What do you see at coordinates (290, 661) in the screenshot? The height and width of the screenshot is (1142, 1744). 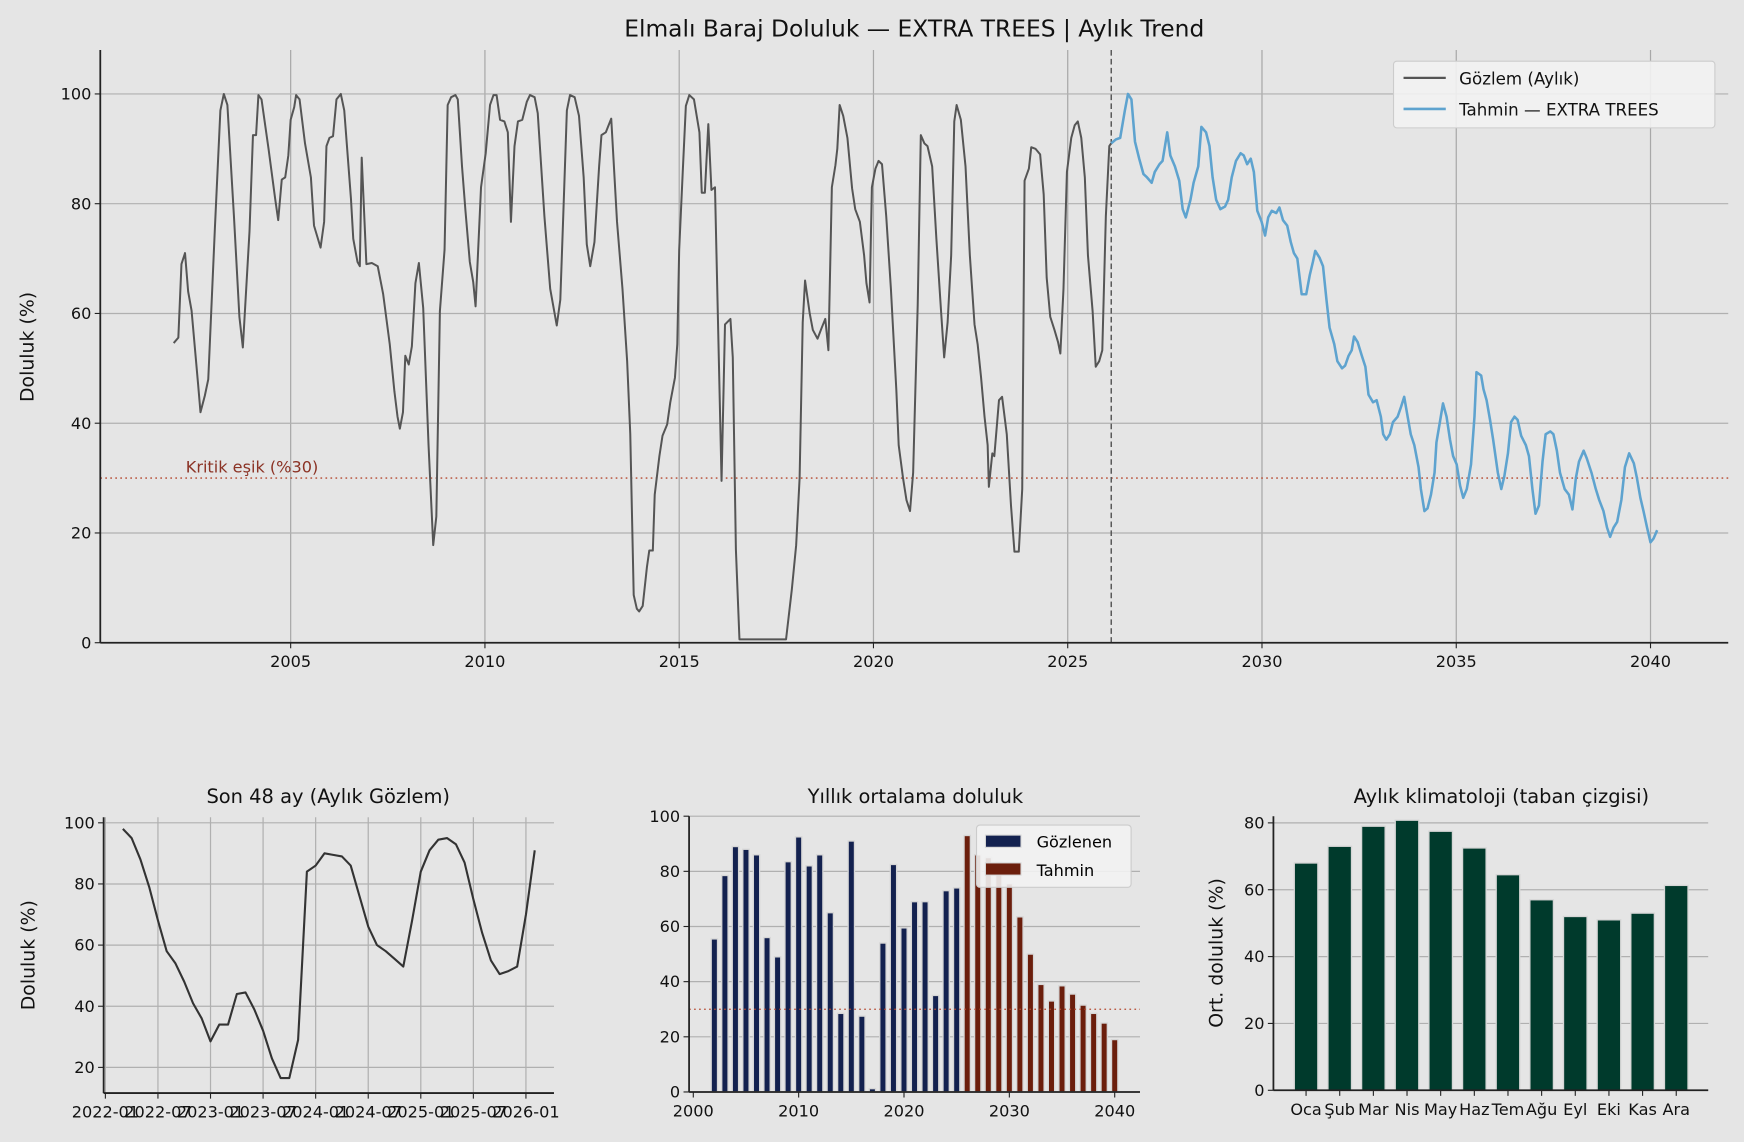 I see `x-tick-label: 2005` at bounding box center [290, 661].